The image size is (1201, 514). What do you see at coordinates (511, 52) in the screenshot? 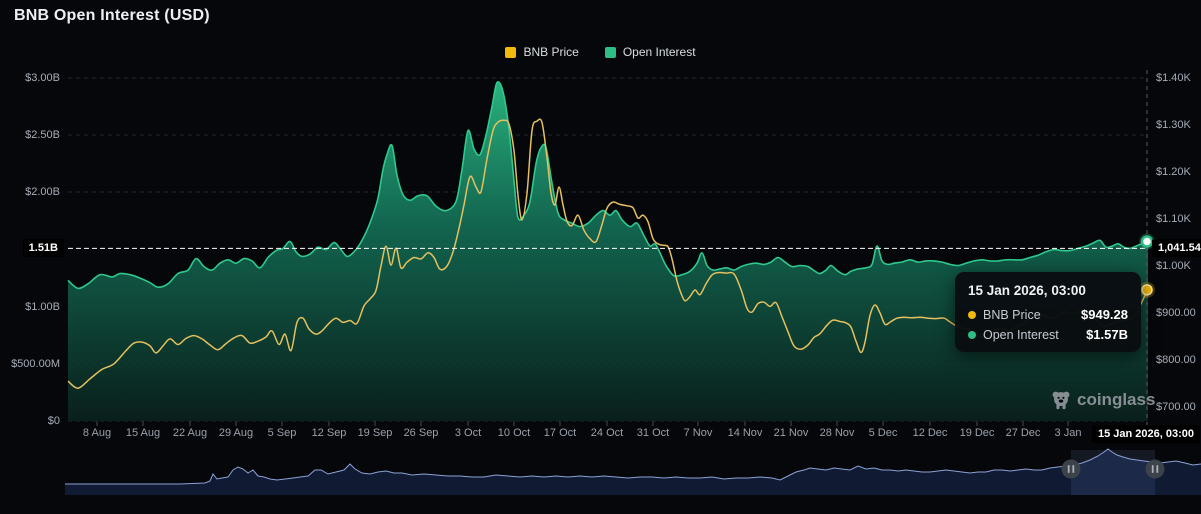
I see `bnb-price-swatch` at bounding box center [511, 52].